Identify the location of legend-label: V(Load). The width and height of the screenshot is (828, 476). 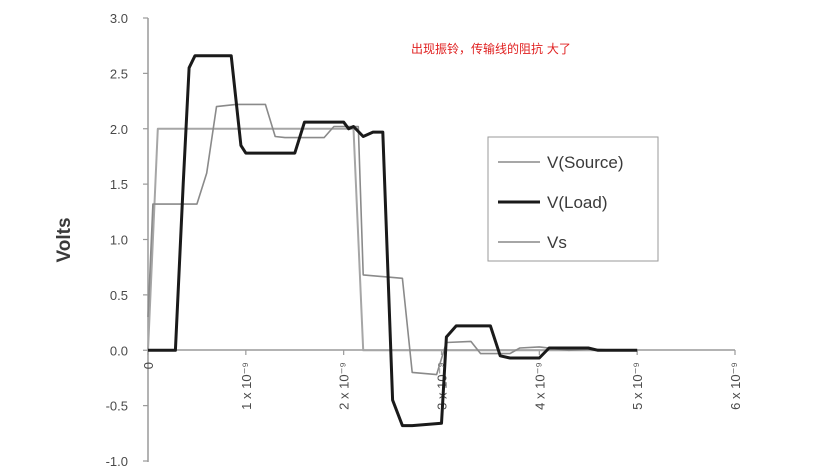
(577, 202).